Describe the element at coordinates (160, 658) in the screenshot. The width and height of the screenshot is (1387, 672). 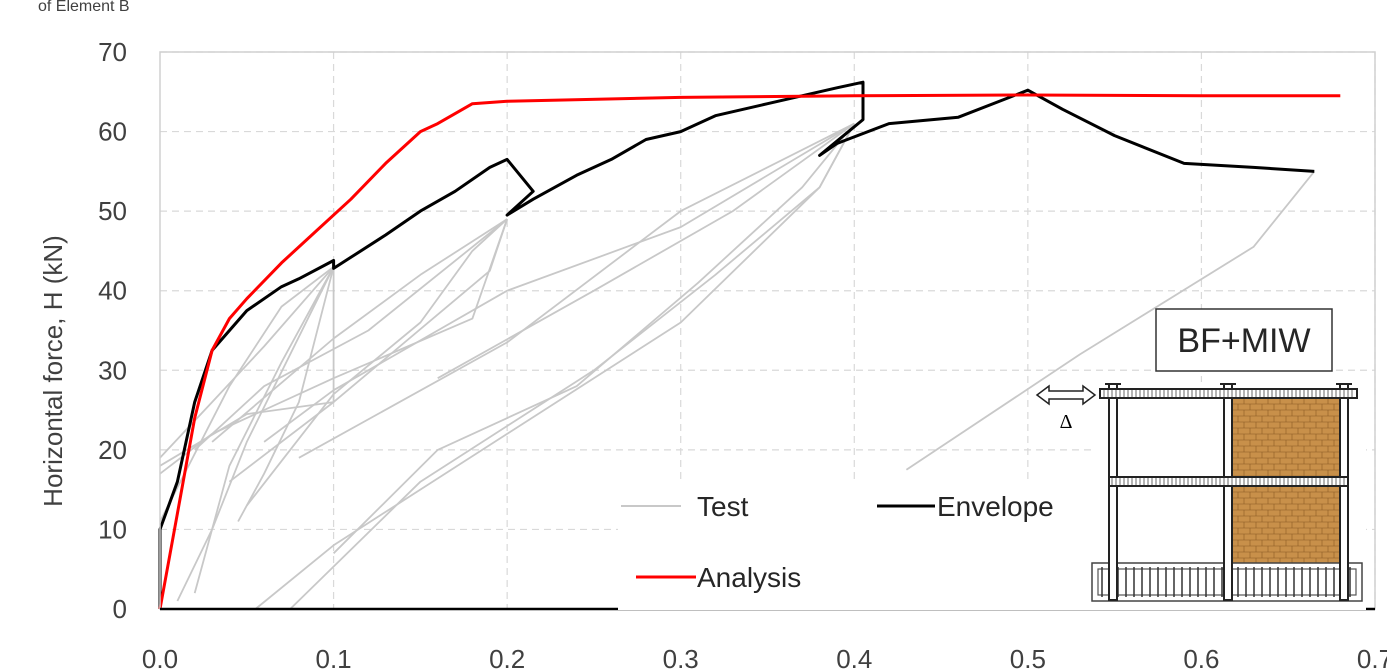
I see `x-tick-label: 0.0` at that location.